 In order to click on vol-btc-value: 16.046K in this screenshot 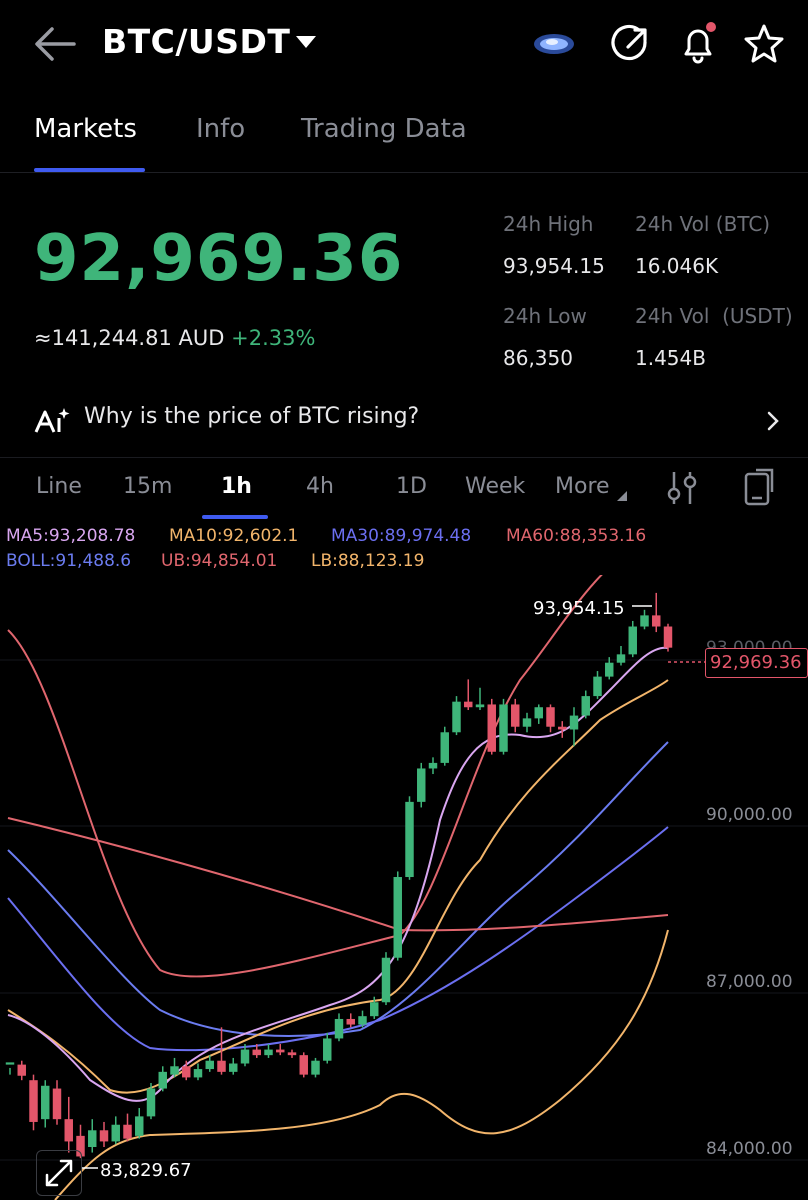, I will do `click(677, 266)`.